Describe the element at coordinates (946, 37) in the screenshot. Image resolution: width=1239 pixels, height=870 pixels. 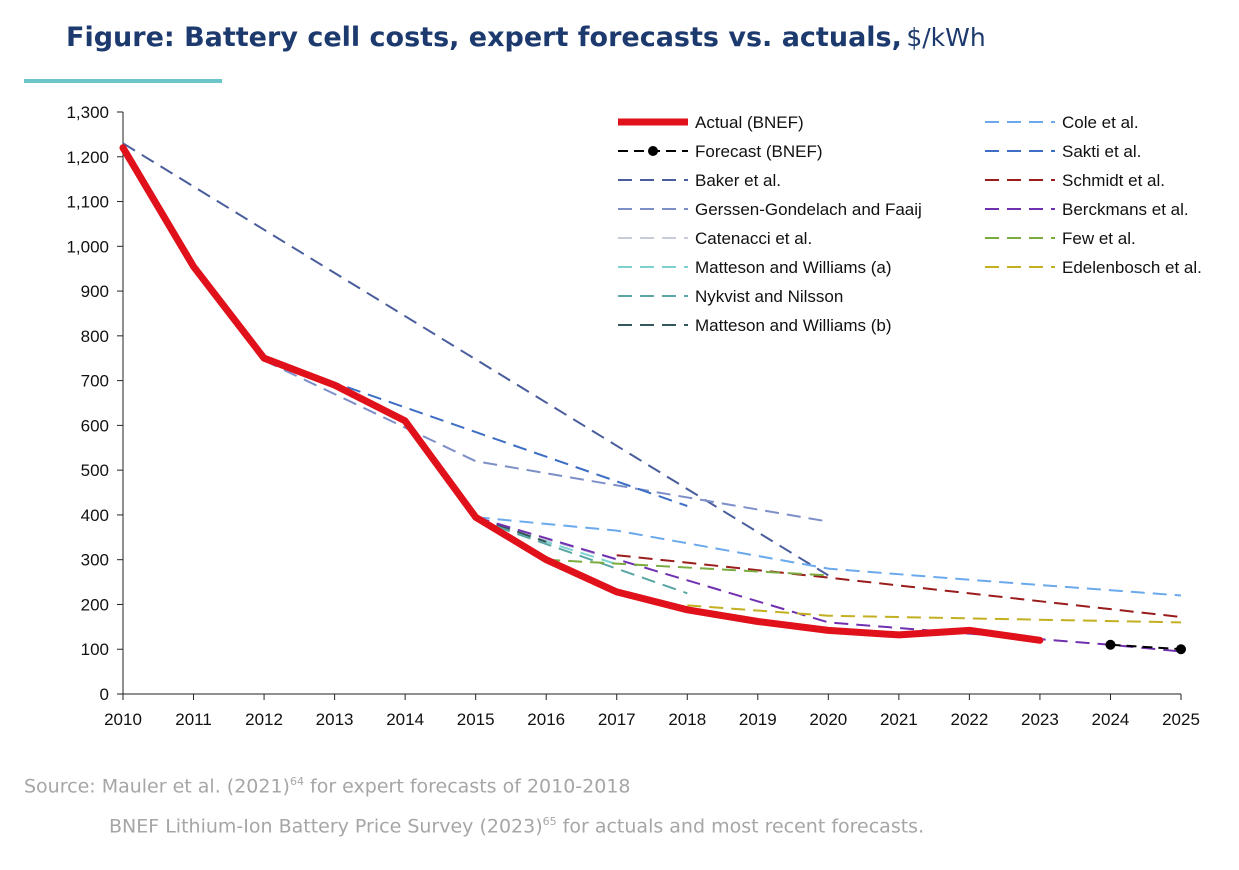
I see `figure-title-unit: $/kWh` at that location.